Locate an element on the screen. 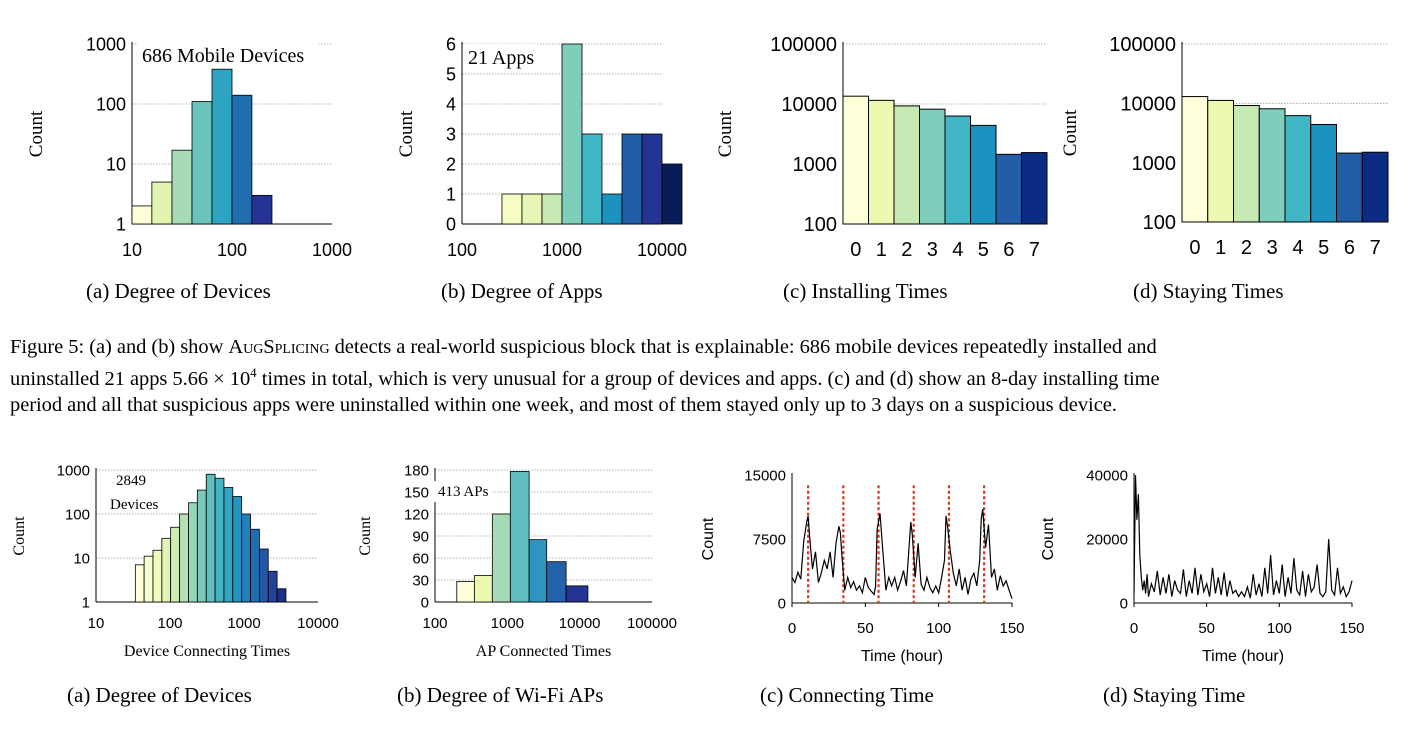 This screenshot has height=742, width=1421. chart-bottom-d: 0 20000 40000 Count 0 50 100 150 Time (hour) is located at coordinates (1202, 566).